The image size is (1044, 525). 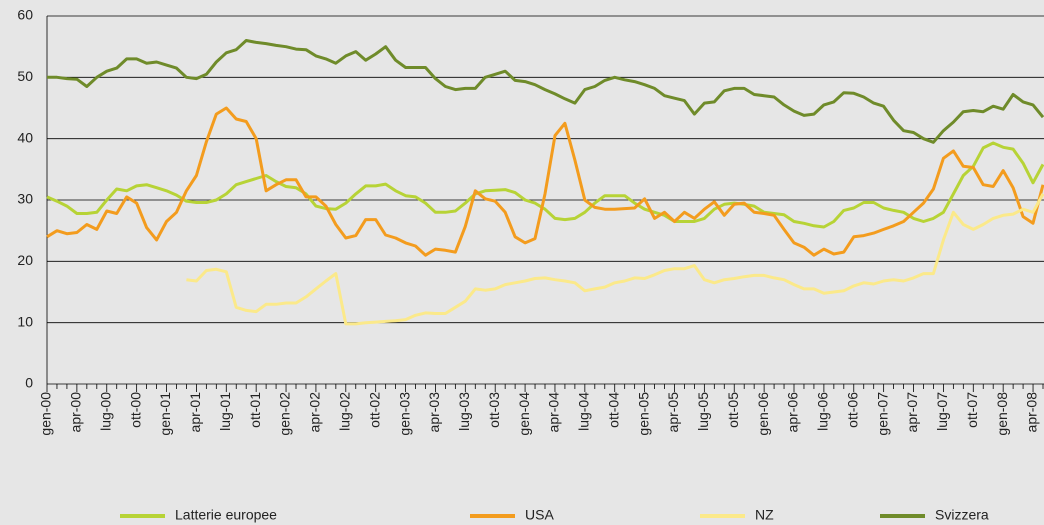 I want to click on x-tick-label: gen-07, so click(x=882, y=414).